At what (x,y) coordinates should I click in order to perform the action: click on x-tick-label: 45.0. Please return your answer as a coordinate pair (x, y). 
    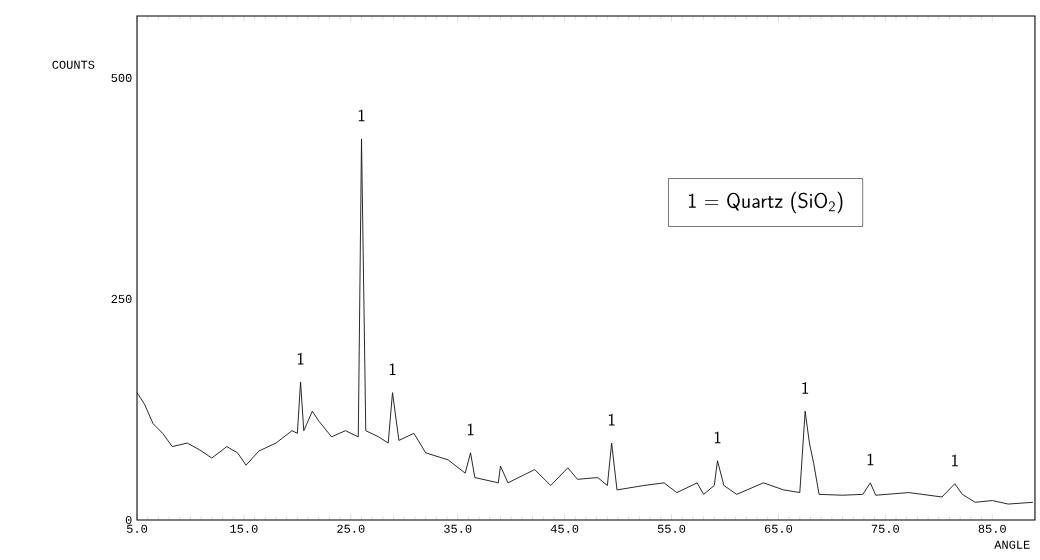
    Looking at the image, I should click on (564, 528).